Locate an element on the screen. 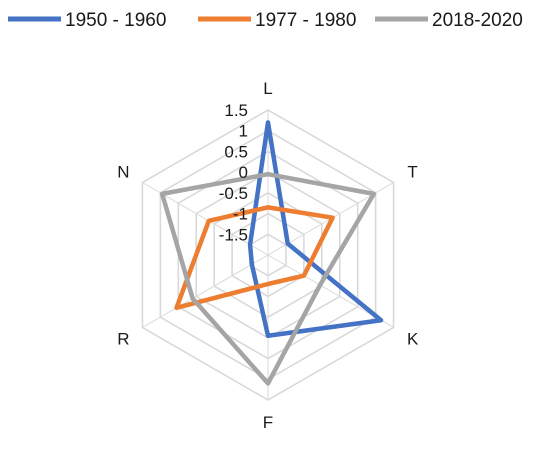 The width and height of the screenshot is (550, 468). axis-label: R is located at coordinates (123, 339).